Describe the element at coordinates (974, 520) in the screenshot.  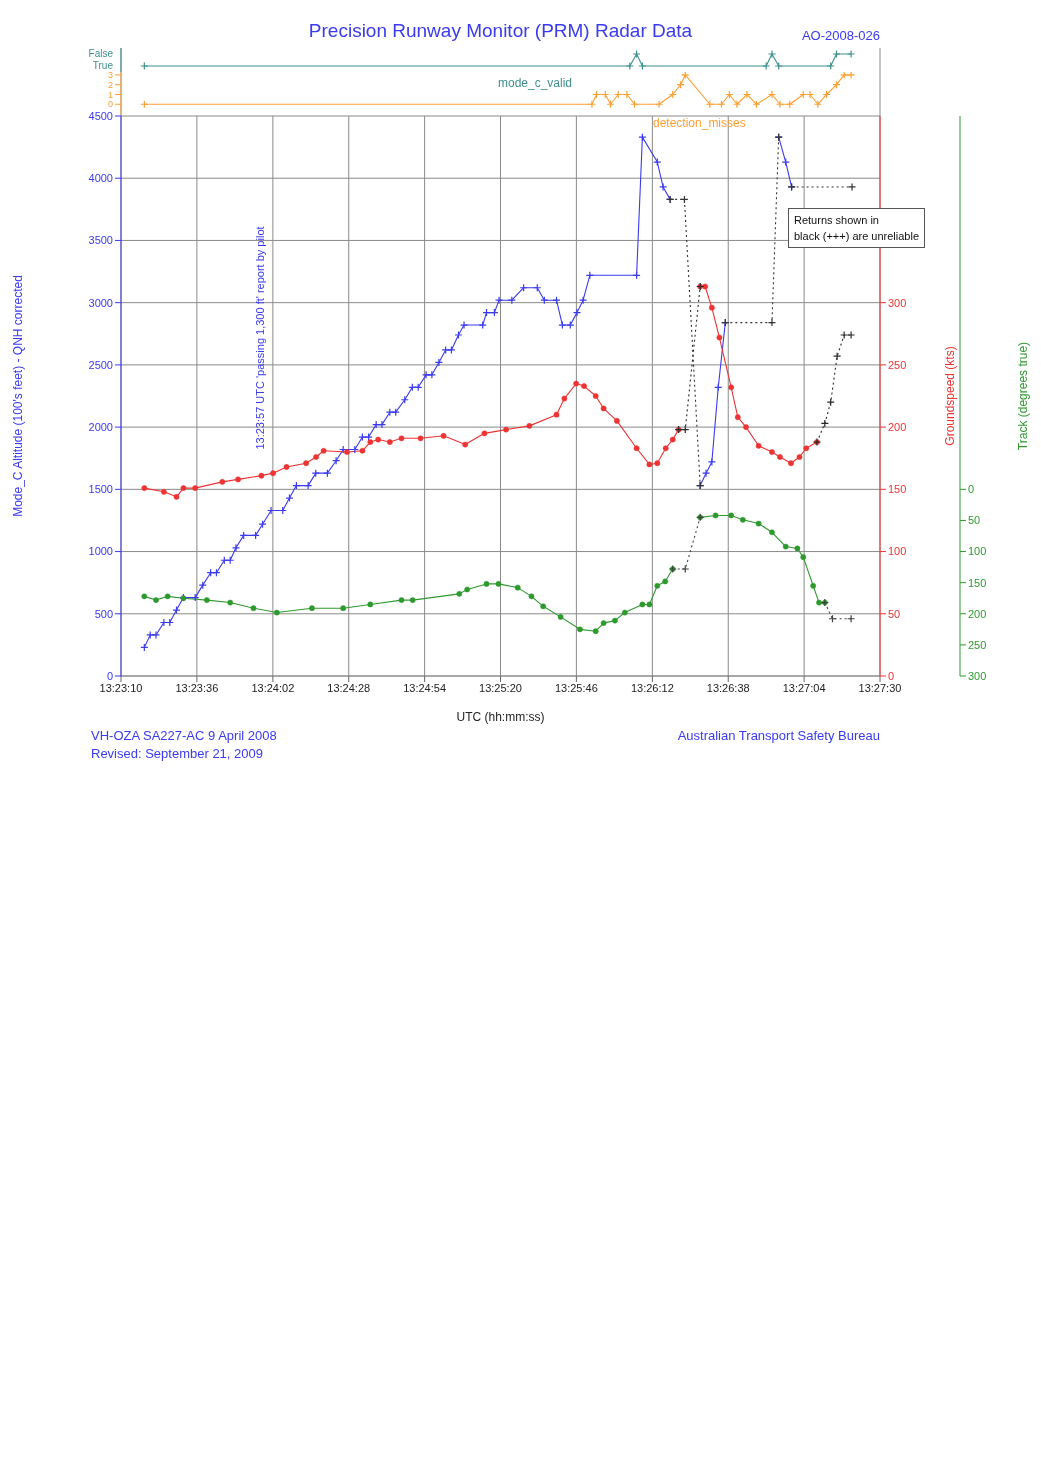
I see `y3-tick-label: 50` at that location.